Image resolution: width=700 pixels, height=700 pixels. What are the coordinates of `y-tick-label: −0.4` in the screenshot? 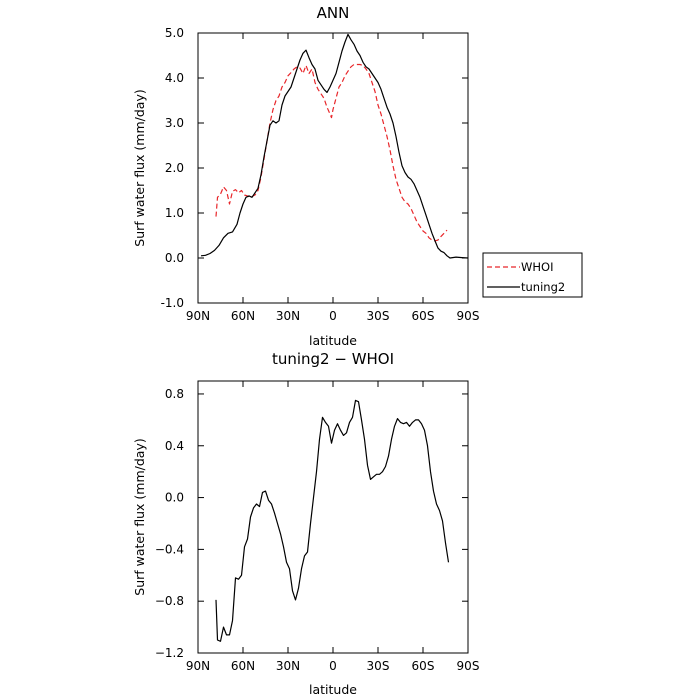 It's located at (169, 549).